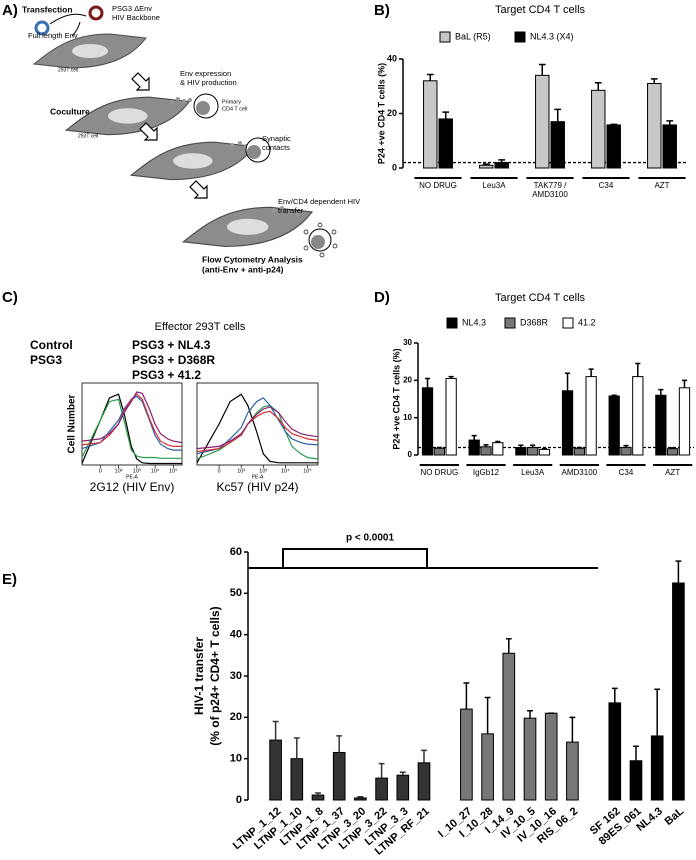 The width and height of the screenshot is (696, 860). What do you see at coordinates (46, 360) in the screenshot?
I see `legend-label: PSG3` at bounding box center [46, 360].